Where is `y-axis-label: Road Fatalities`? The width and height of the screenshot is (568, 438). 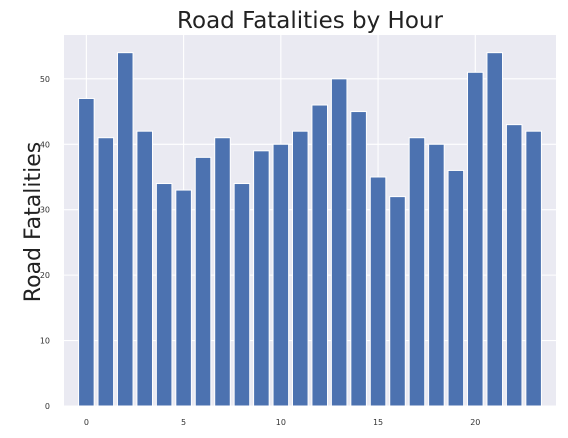 y-axis-label: Road Fatalities is located at coordinates (33, 222).